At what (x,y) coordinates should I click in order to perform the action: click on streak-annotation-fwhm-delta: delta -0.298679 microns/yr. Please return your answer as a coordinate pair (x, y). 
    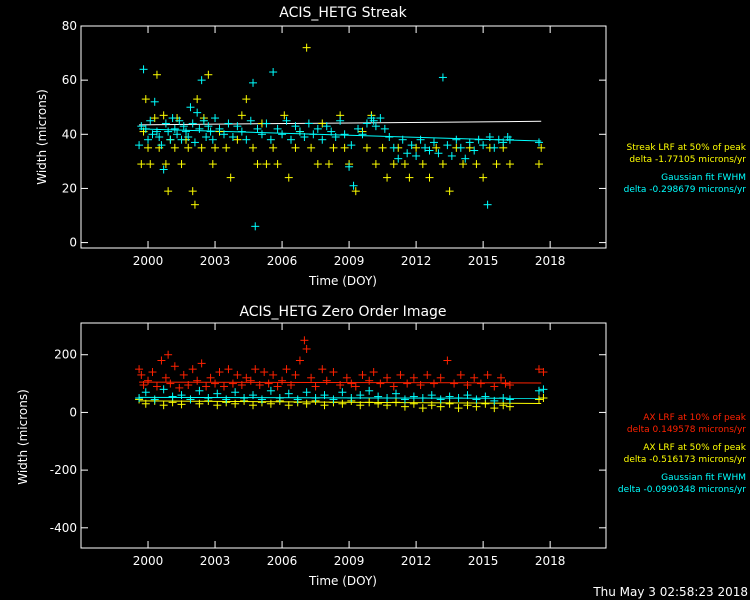
    Looking at the image, I should click on (685, 190).